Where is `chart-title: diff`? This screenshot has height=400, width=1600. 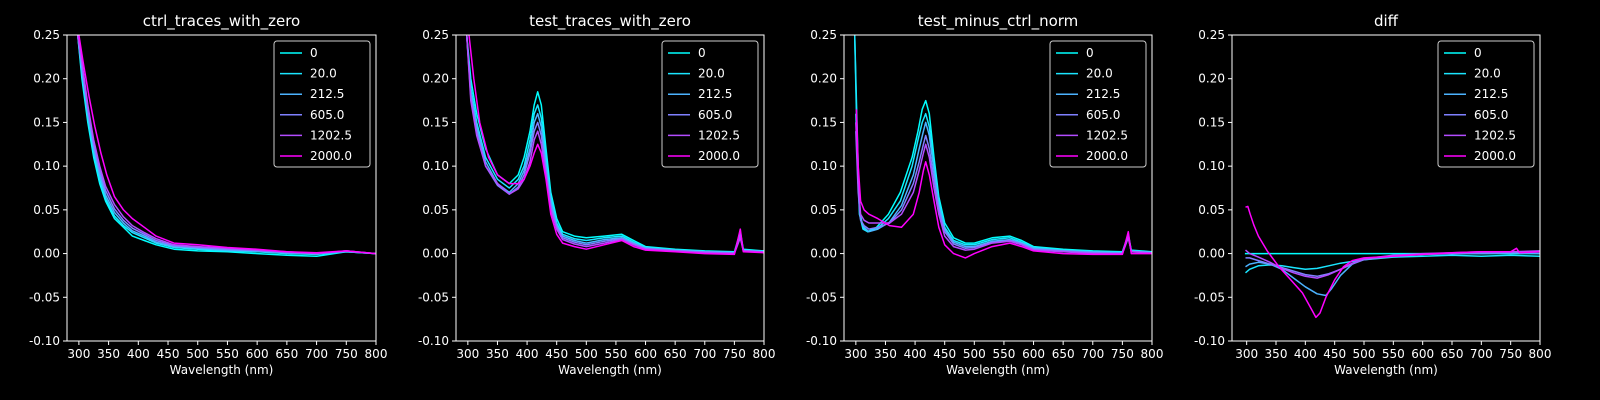
chart-title: diff is located at coordinates (1386, 21).